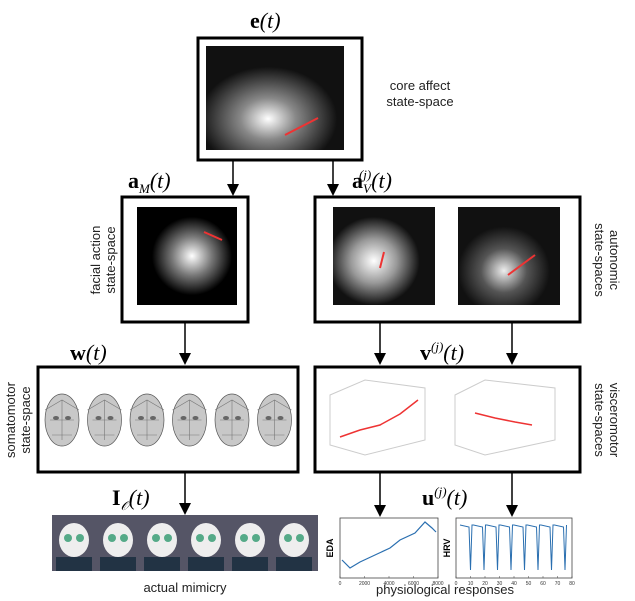 The width and height of the screenshot is (635, 601). What do you see at coordinates (388, 584) in the screenshot?
I see `x-tick-label: 4000` at bounding box center [388, 584].